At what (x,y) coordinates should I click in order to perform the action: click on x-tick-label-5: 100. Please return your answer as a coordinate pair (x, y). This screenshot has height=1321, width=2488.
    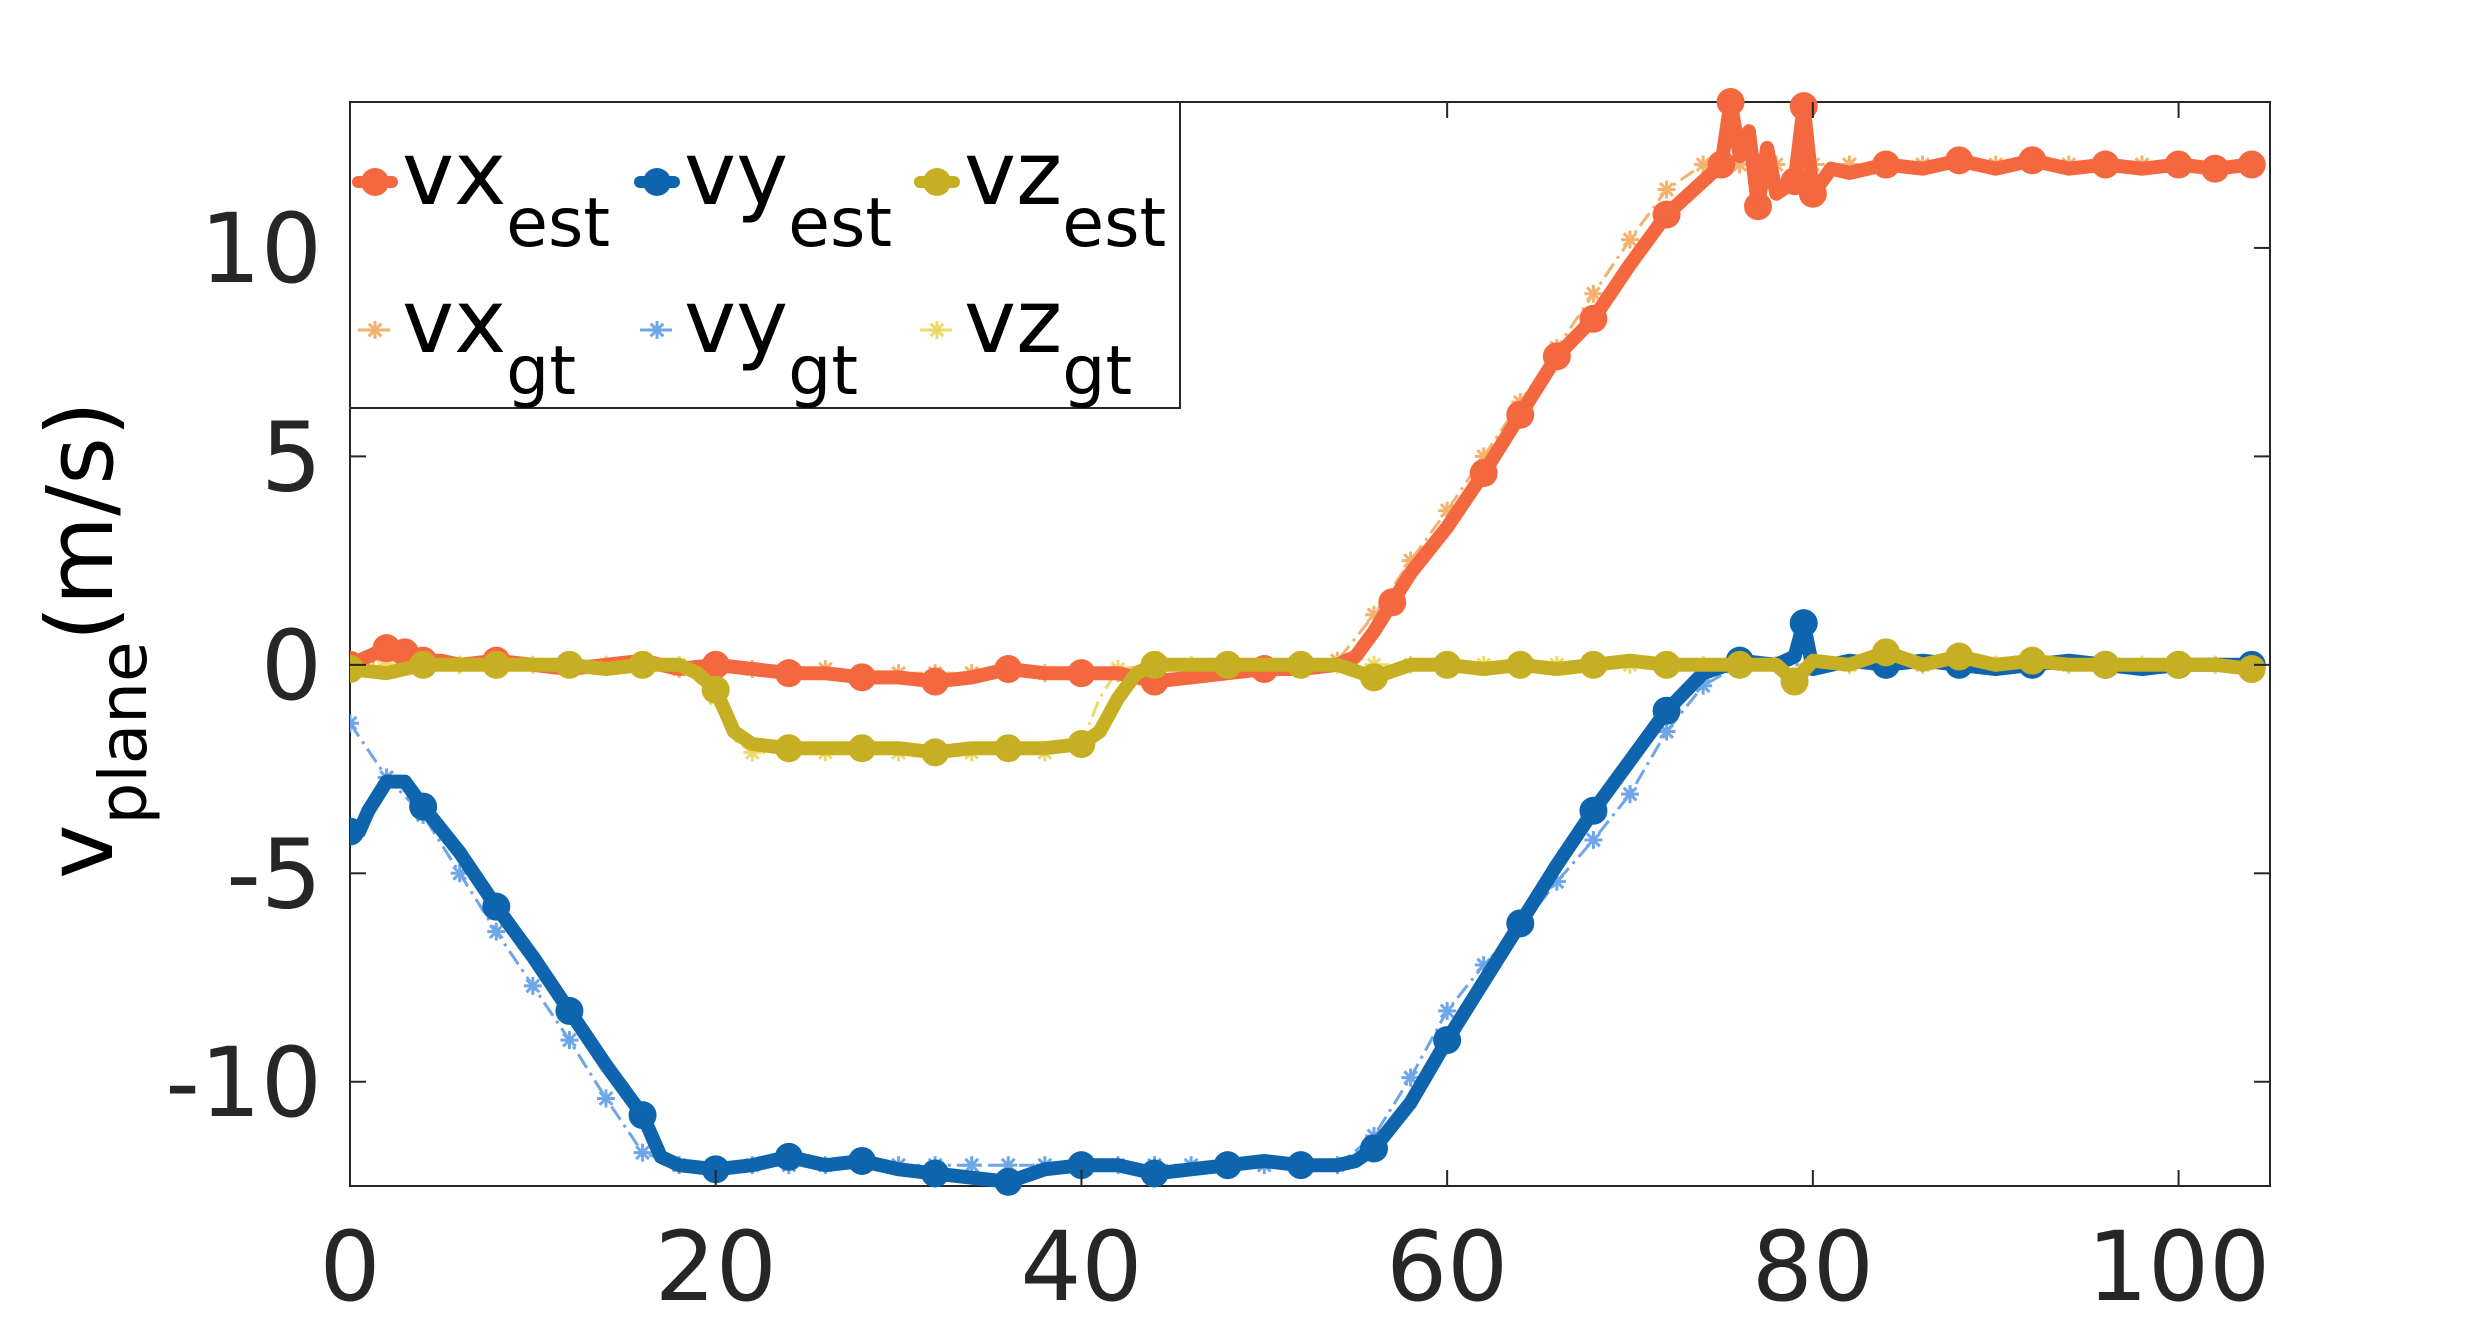
    Looking at the image, I should click on (2178, 1266).